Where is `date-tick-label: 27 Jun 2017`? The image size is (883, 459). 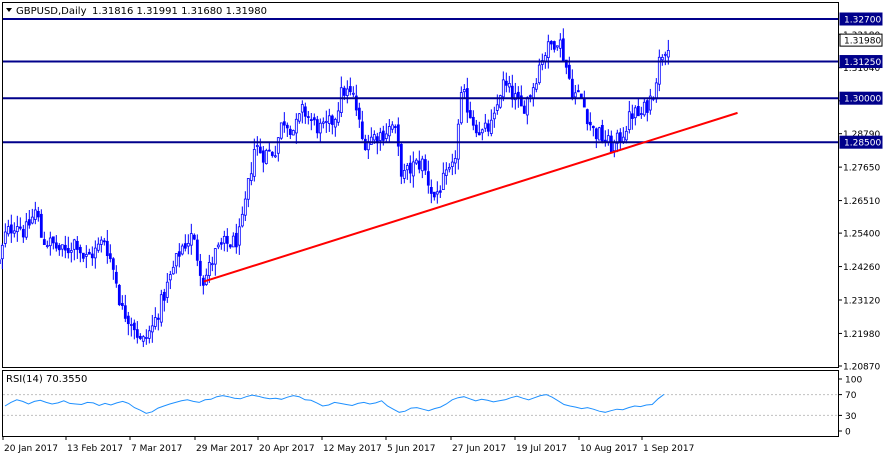
date-tick-label: 27 Jun 2017 is located at coordinates (479, 449).